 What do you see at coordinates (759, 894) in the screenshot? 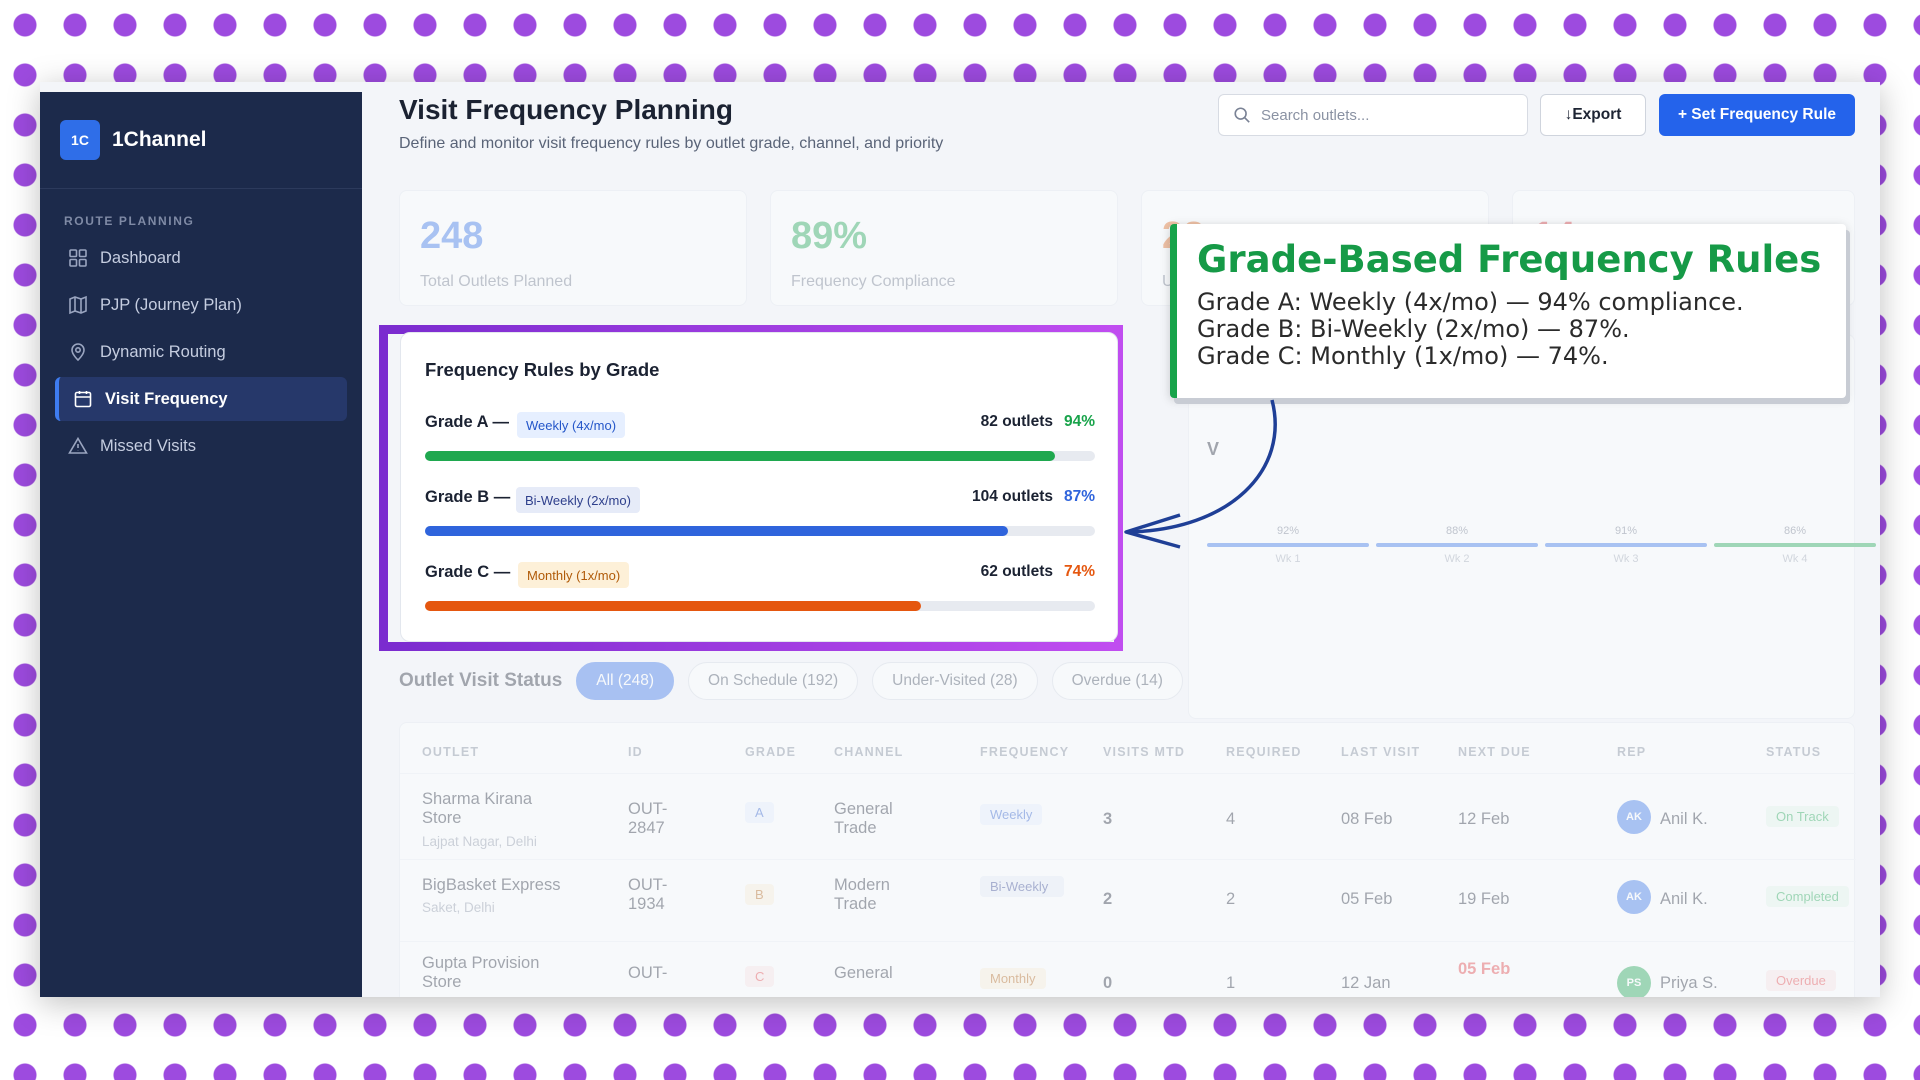
I see `grade-badge: B` at bounding box center [759, 894].